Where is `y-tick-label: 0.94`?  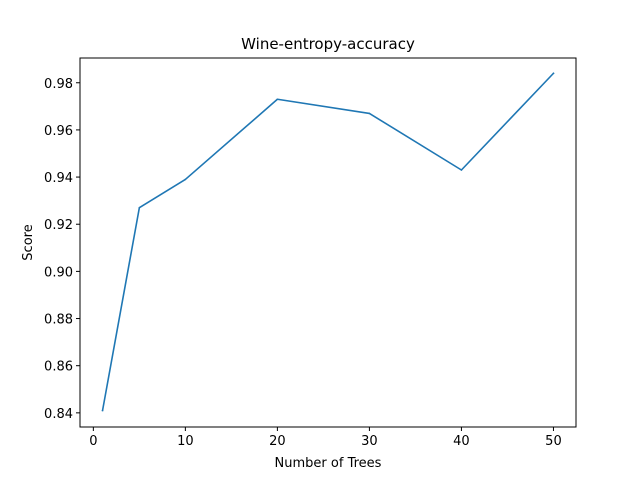 y-tick-label: 0.94 is located at coordinates (58, 178).